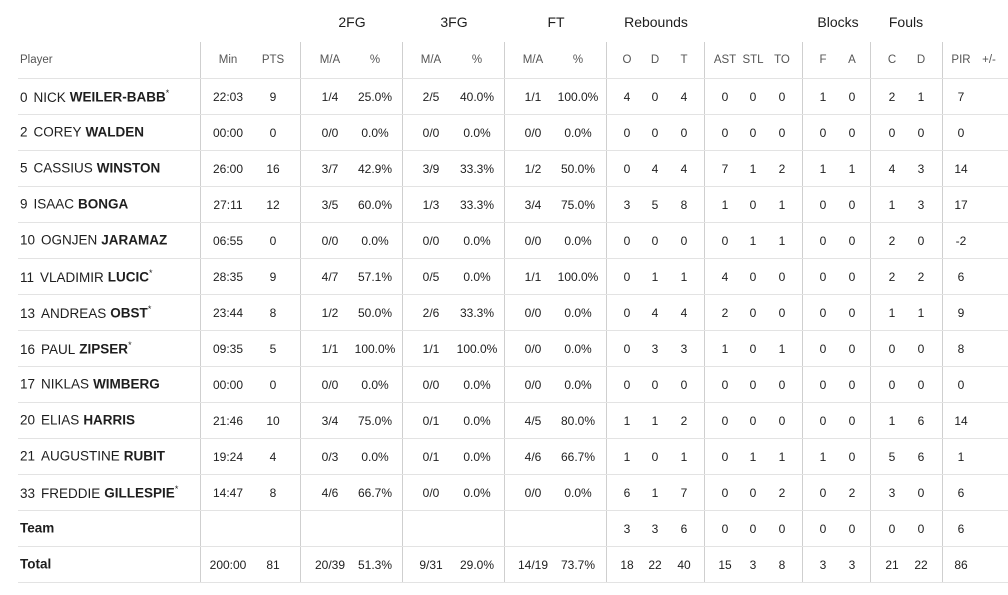  Describe the element at coordinates (330, 97) in the screenshot. I see `stat-cell: 1/4` at that location.